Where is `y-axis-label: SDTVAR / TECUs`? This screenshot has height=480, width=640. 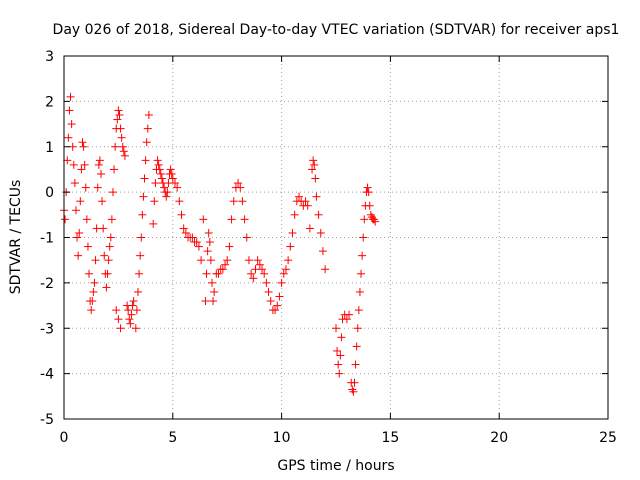
y-axis-label: SDTVAR / TECUs is located at coordinates (16, 237).